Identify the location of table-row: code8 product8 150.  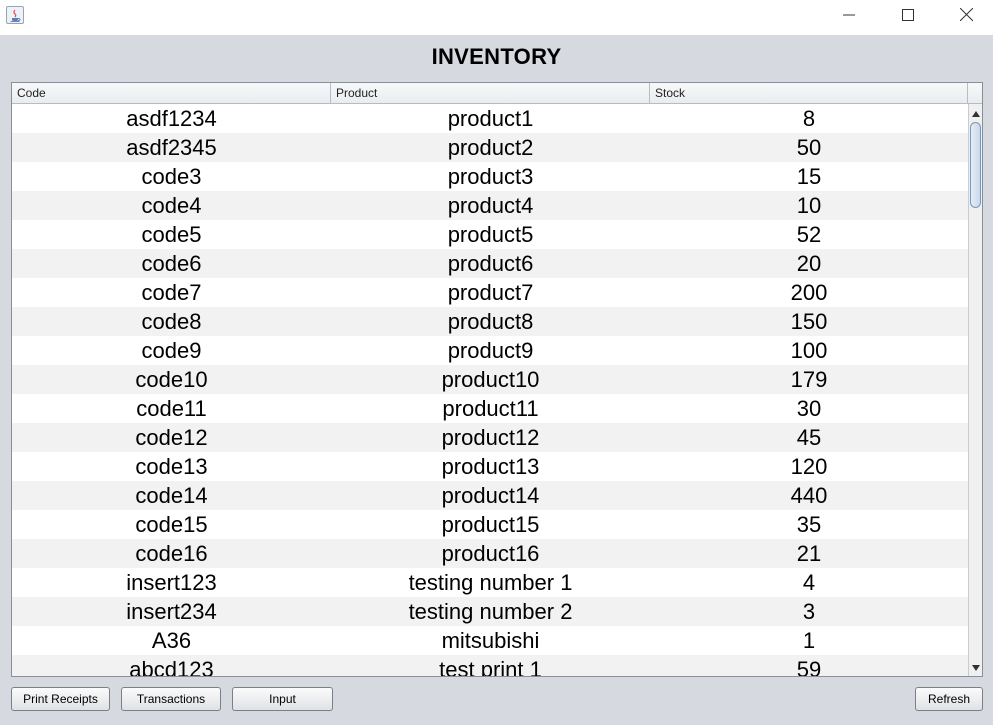
(490, 321).